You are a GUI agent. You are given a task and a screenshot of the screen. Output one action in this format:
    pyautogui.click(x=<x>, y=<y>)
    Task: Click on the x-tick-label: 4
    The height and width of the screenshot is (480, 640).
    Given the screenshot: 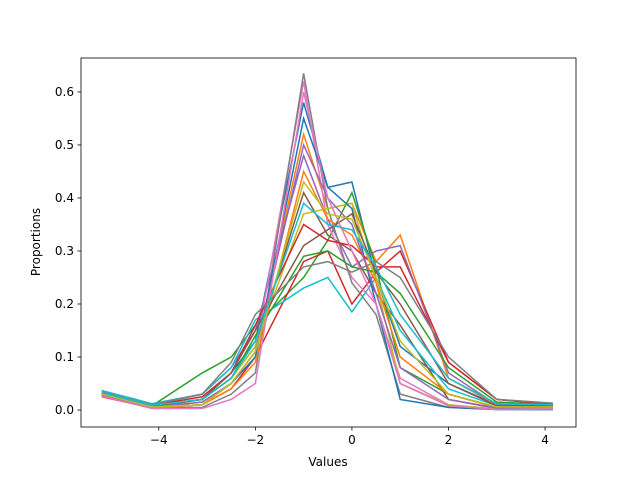 What is the action you would take?
    pyautogui.click(x=545, y=440)
    